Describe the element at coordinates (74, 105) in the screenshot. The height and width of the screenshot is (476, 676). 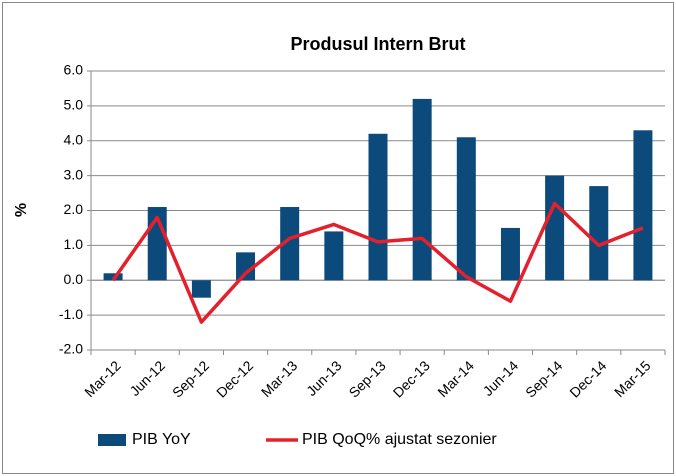
I see `y-tick-label: 5.0` at that location.